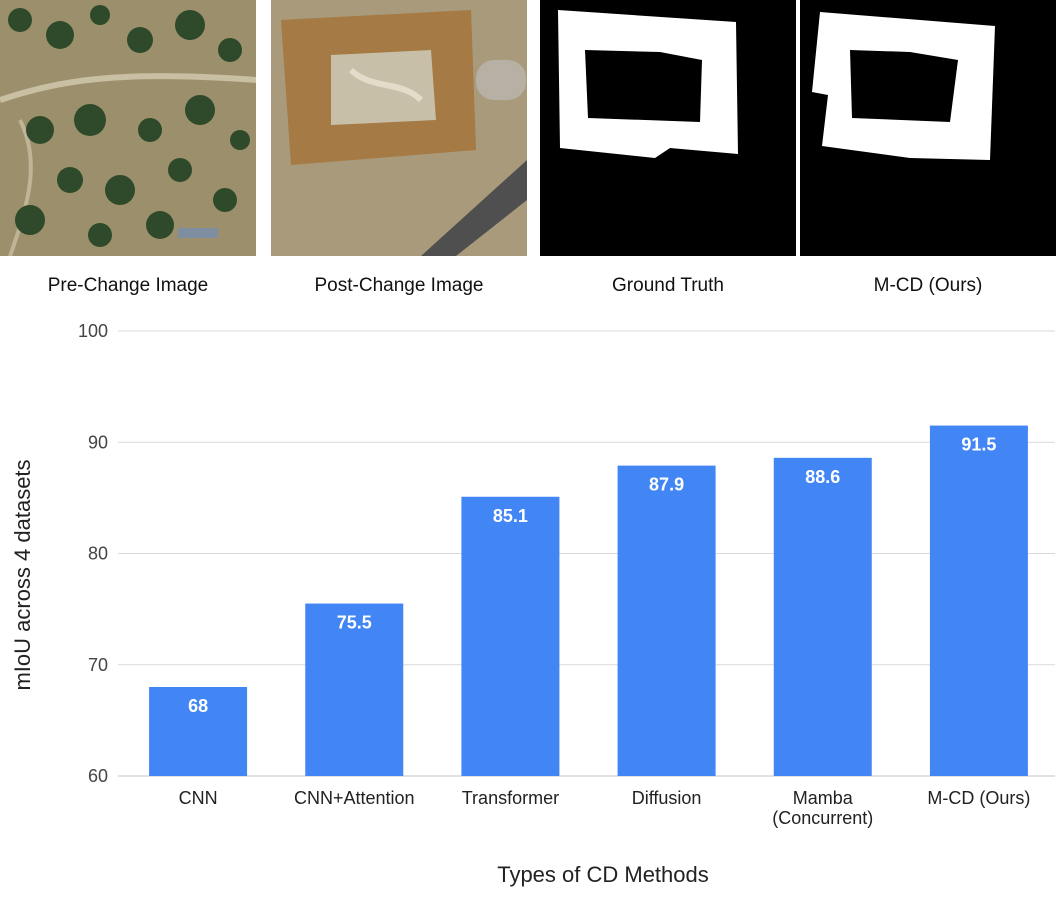 The width and height of the screenshot is (1058, 902). I want to click on data-label: 87.9, so click(666, 485).